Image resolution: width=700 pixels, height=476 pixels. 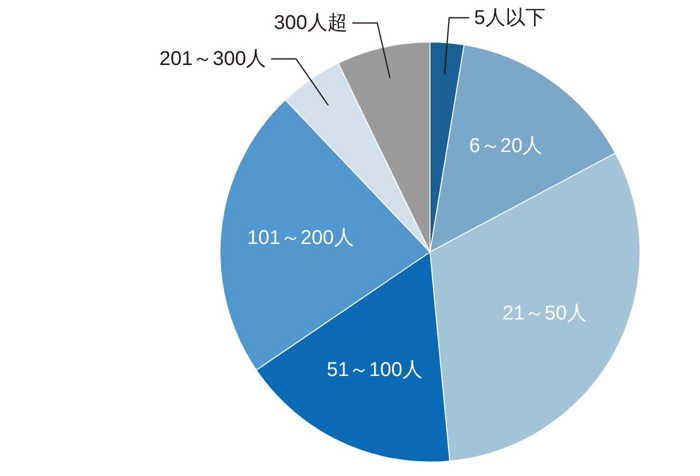 What do you see at coordinates (374, 369) in the screenshot?
I see `slice-label: 51～100人` at bounding box center [374, 369].